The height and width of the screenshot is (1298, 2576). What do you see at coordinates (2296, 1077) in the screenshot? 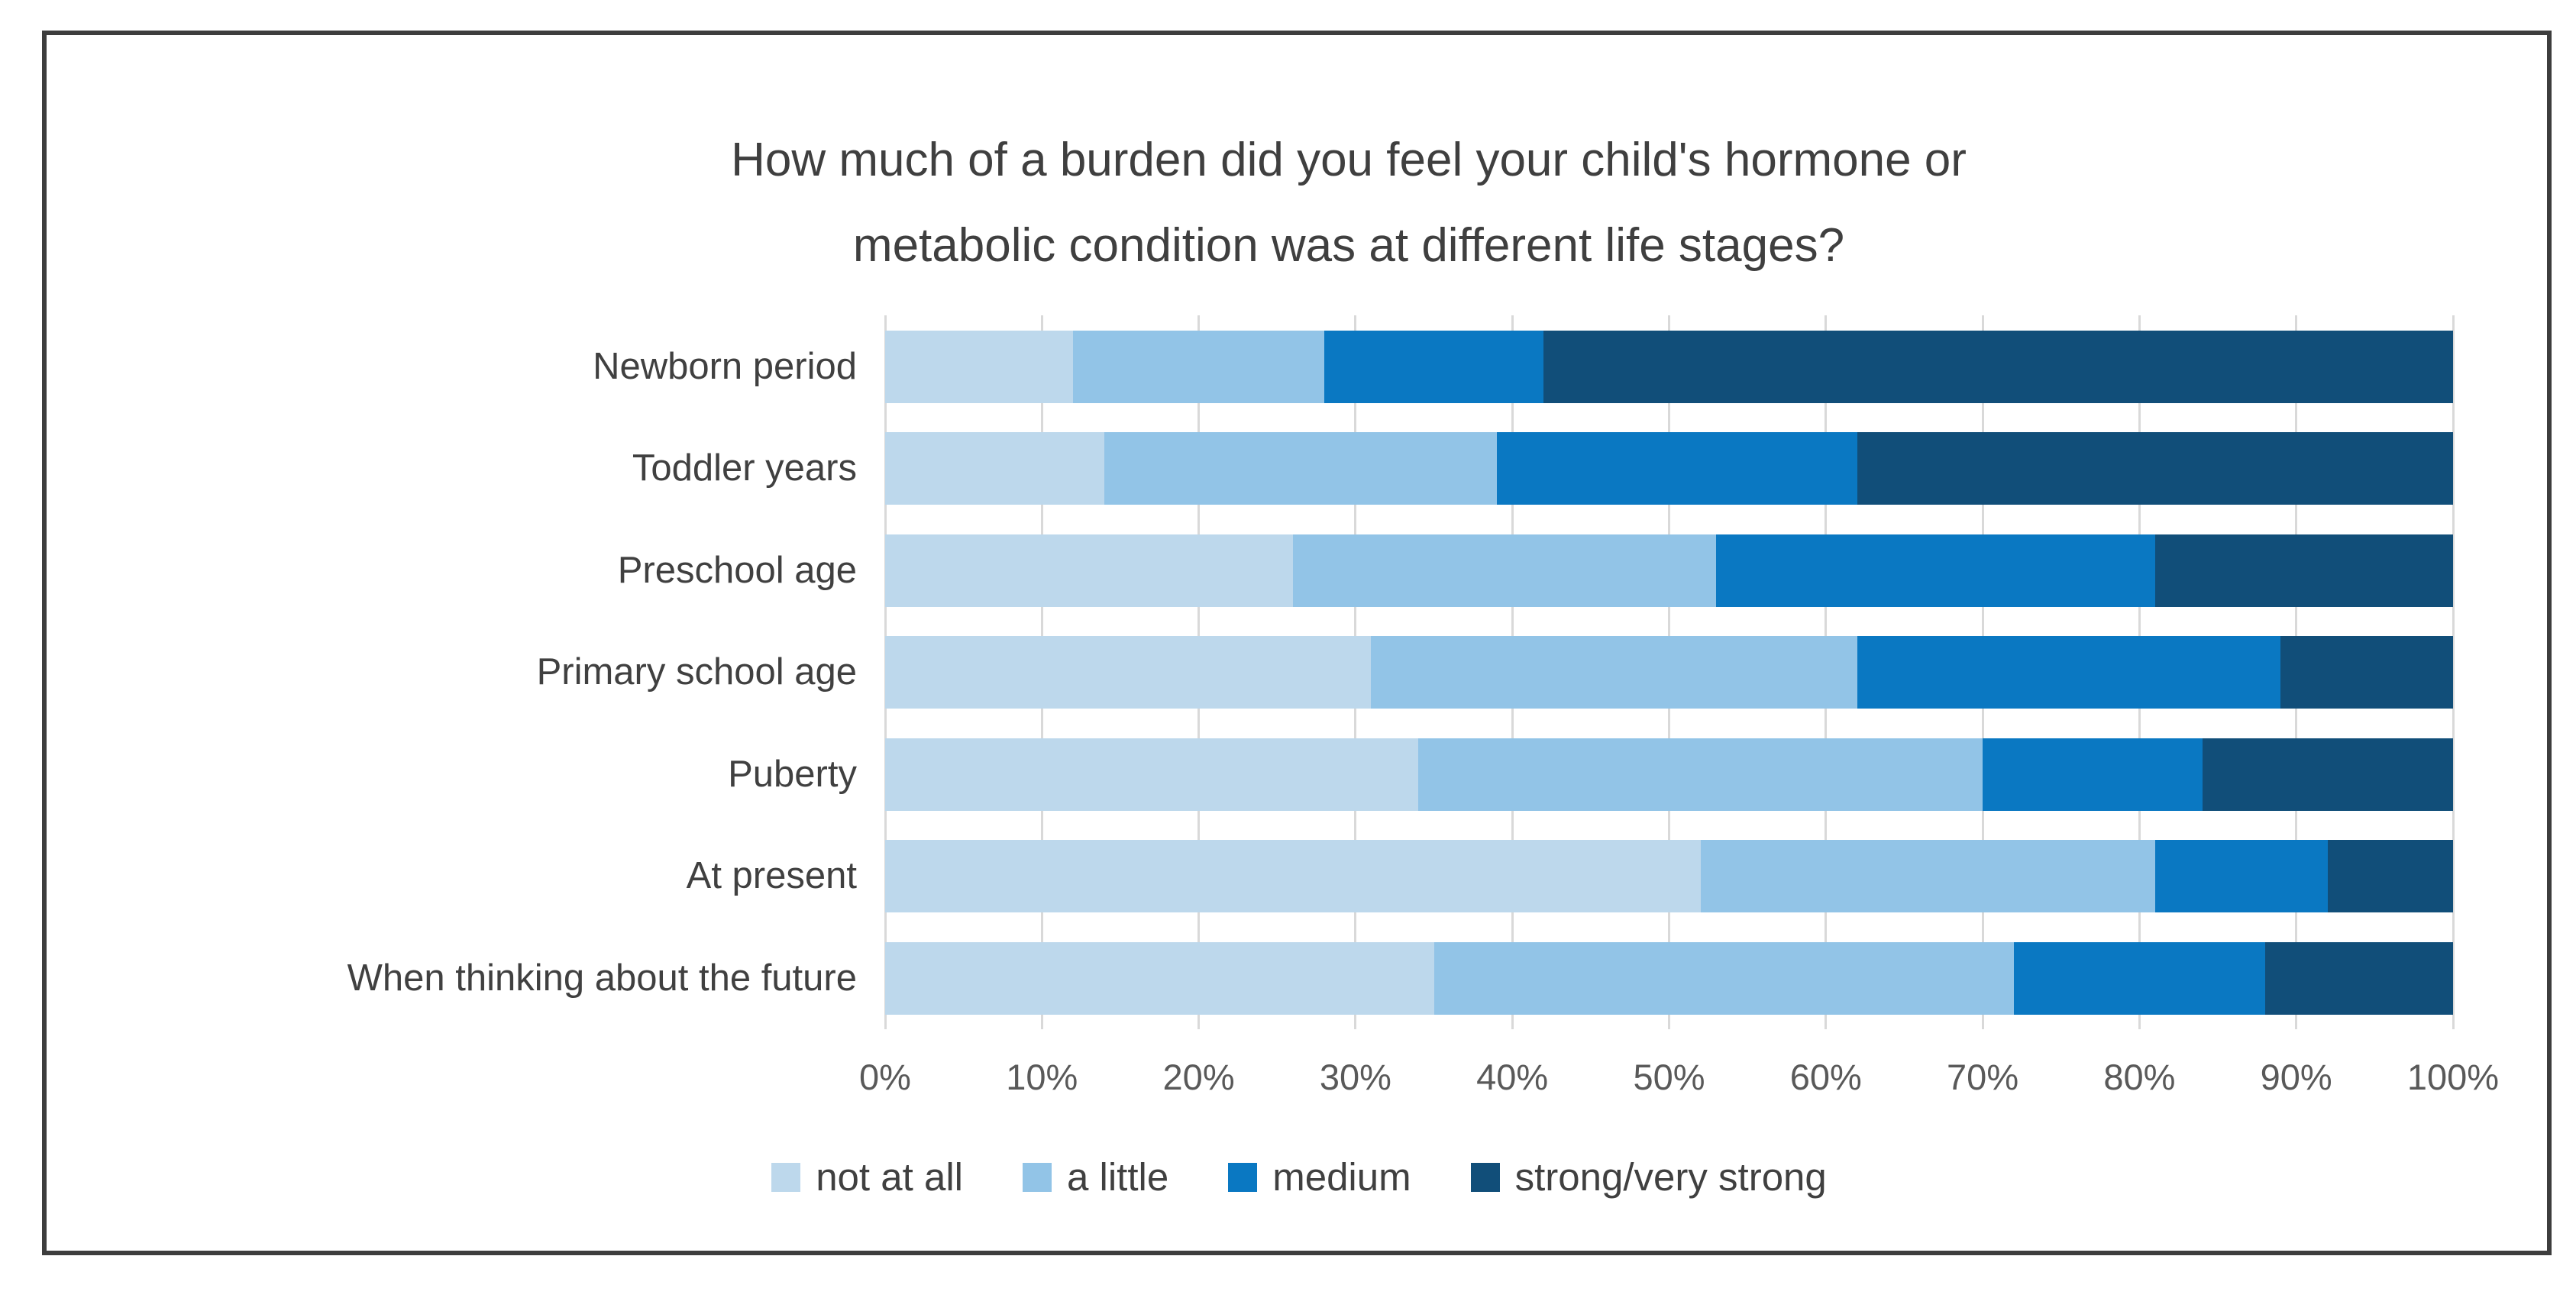
I see `x-axis-tick-label: 90%` at bounding box center [2296, 1077].